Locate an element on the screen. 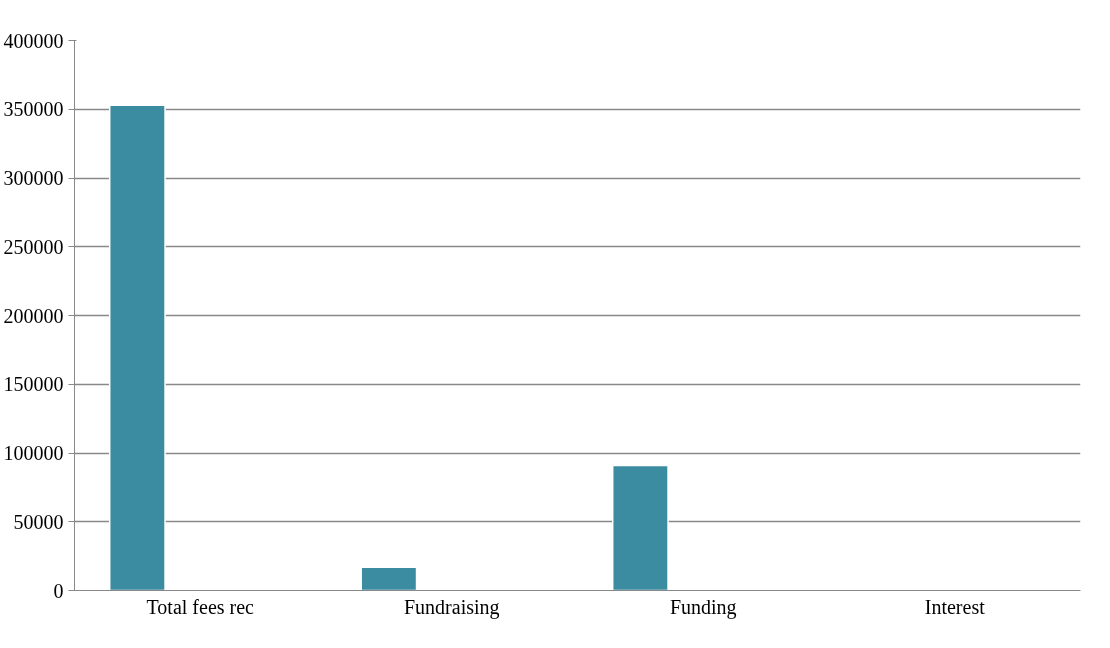 This screenshot has width=1110, height=648. y-tick-label: 100000 is located at coordinates (33, 453).